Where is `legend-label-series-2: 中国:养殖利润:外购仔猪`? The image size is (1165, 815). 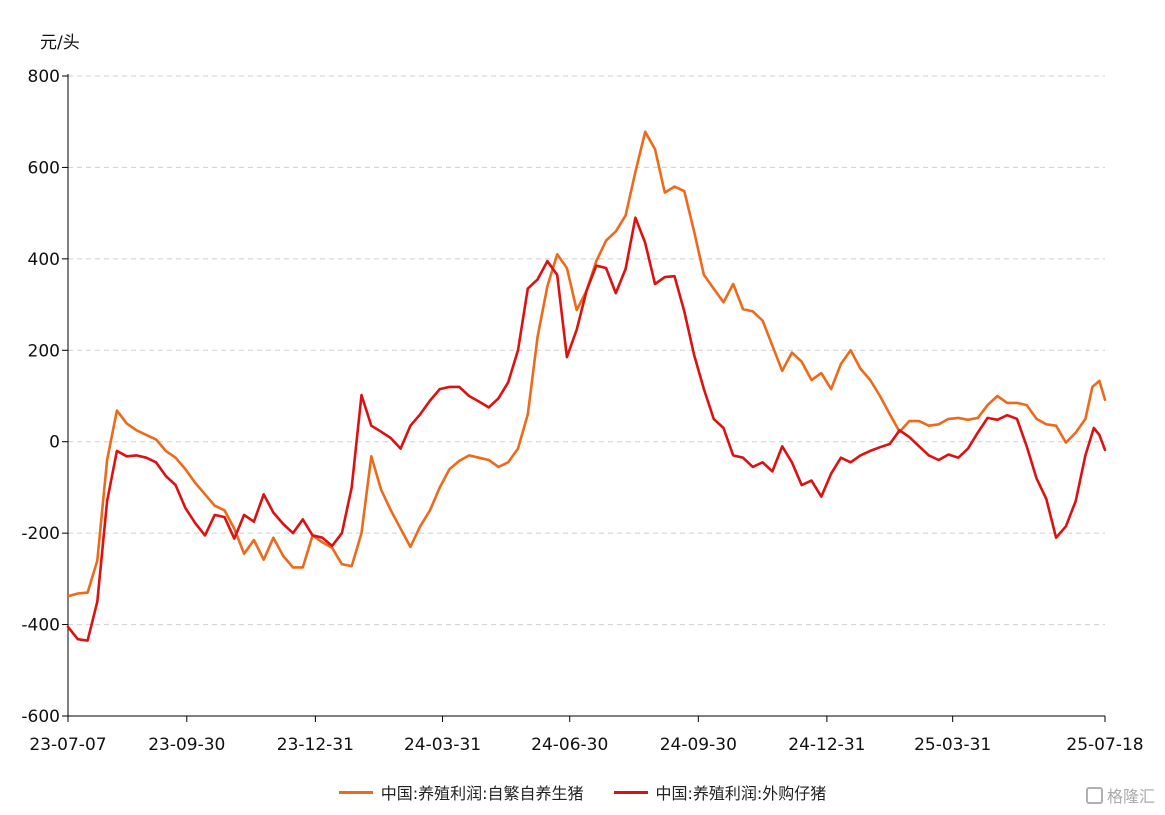
legend-label-series-2: 中国:养殖利润:外购仔猪 is located at coordinates (741, 793).